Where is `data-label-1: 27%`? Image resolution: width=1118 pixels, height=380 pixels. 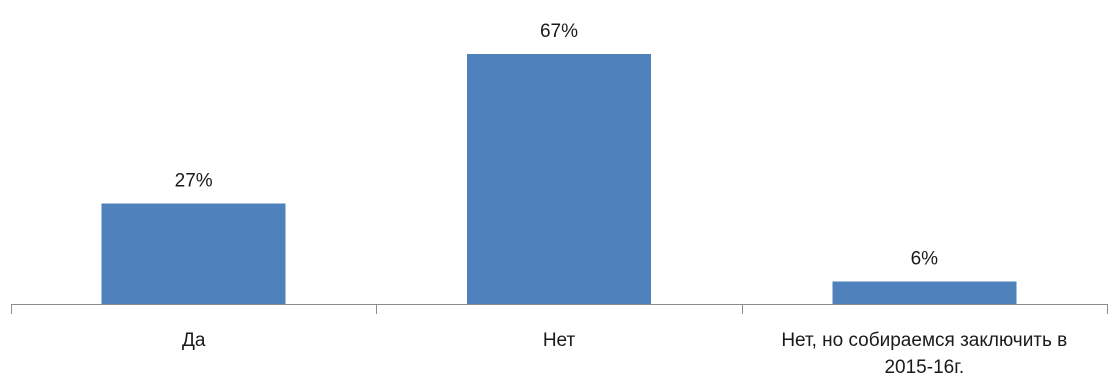 data-label-1: 27% is located at coordinates (194, 180).